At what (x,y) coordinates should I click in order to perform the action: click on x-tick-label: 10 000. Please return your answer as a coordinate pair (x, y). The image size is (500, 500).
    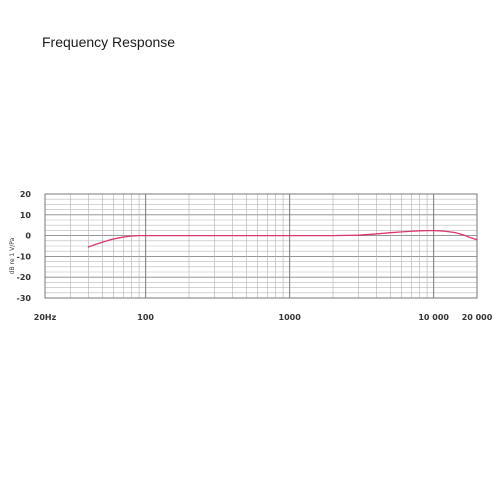
    Looking at the image, I should click on (433, 317).